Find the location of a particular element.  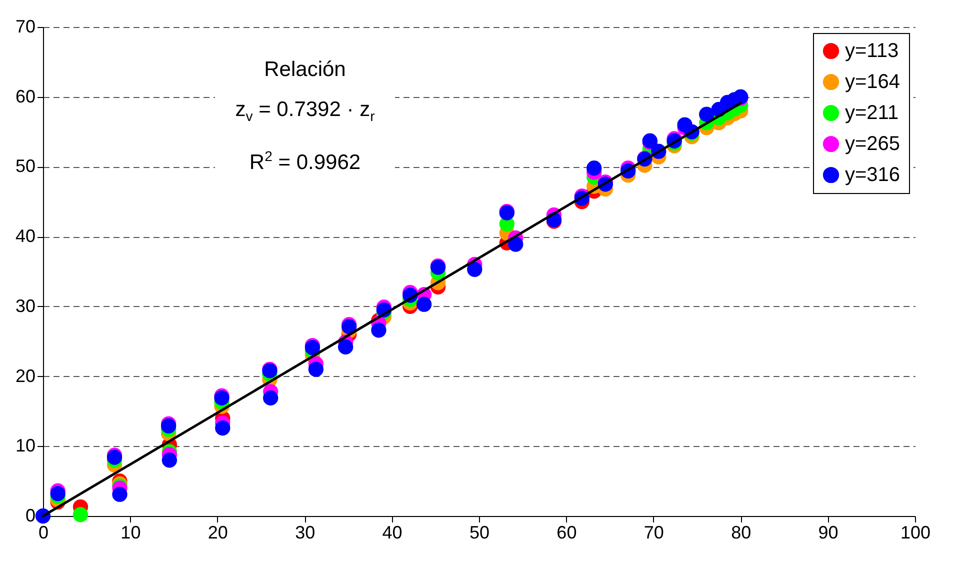

y-tick-label: 30 is located at coordinates (25, 306).